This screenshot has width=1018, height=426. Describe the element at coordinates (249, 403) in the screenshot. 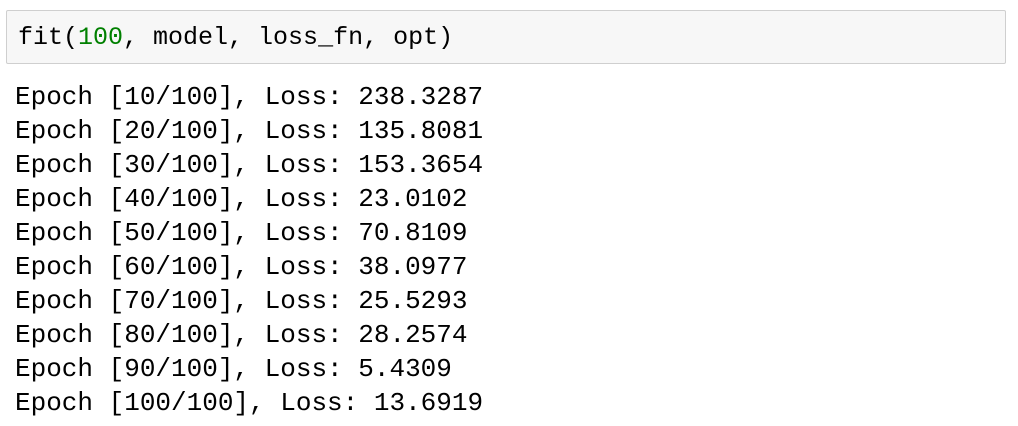

I see `output-line-epoch-100: Epoch [100/100], Loss: 13.6919` at that location.